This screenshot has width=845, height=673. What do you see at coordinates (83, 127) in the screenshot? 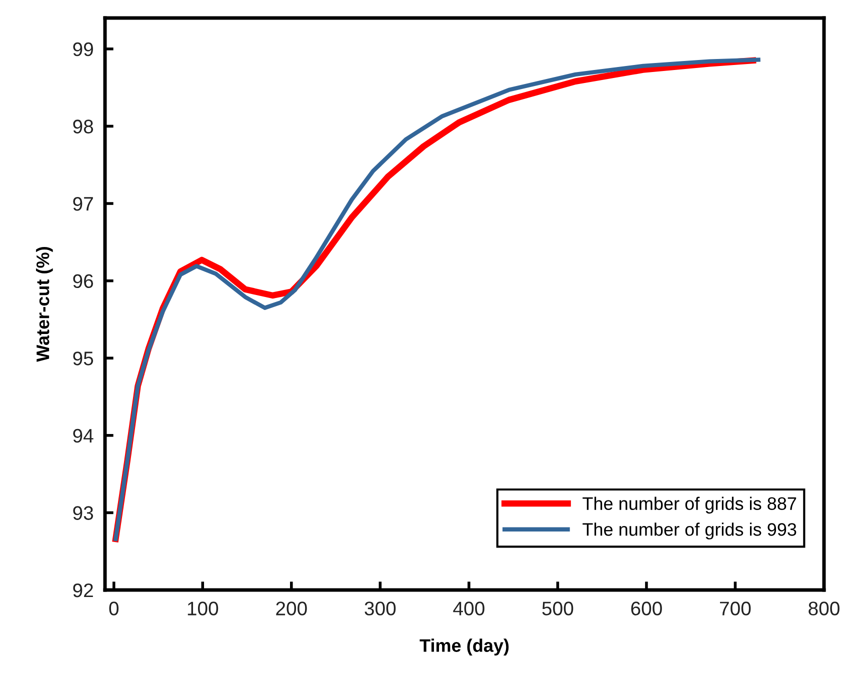
I see `y-tick-label: 98` at bounding box center [83, 127].